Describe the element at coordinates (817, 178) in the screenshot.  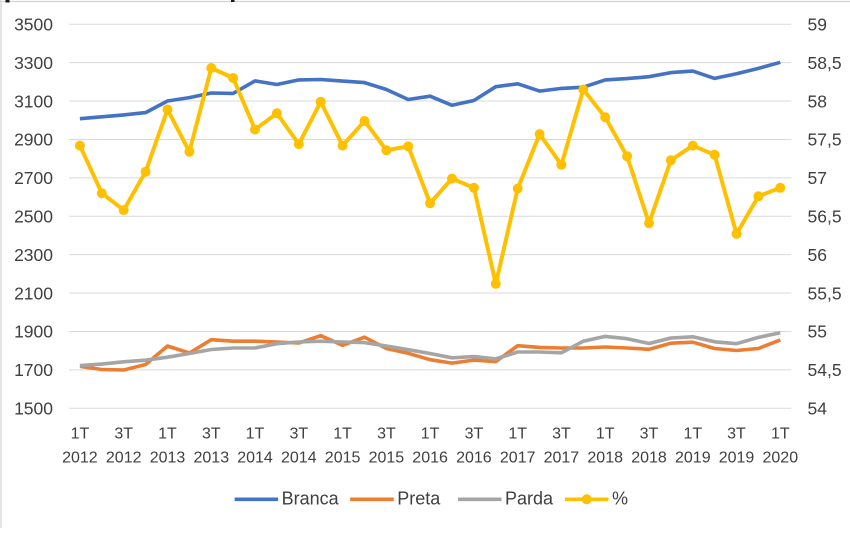
I see `svg-text: 57` at that location.